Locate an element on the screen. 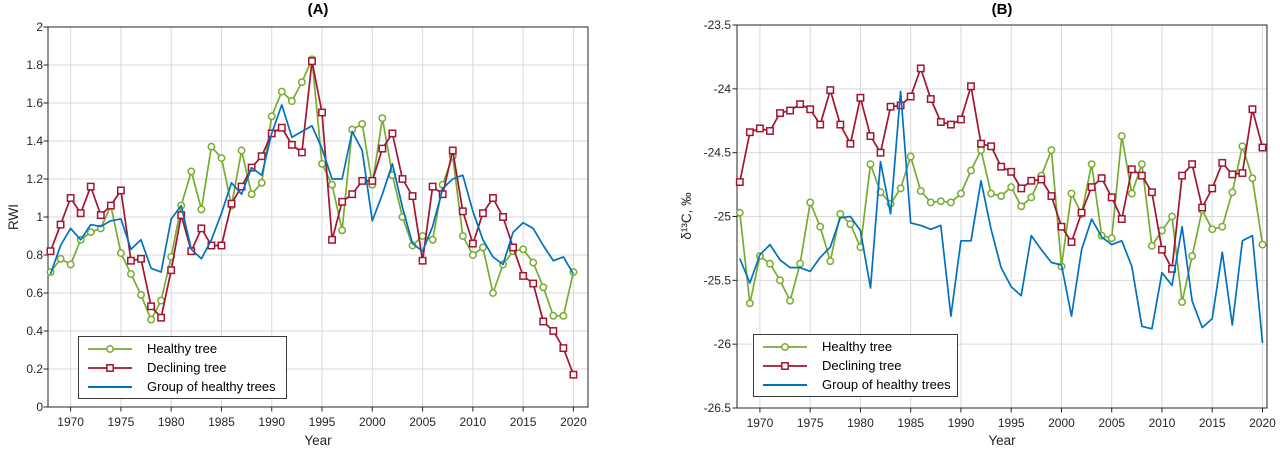 Image resolution: width=1280 pixels, height=453 pixels. svg-text: 0.8 is located at coordinates (34, 255).